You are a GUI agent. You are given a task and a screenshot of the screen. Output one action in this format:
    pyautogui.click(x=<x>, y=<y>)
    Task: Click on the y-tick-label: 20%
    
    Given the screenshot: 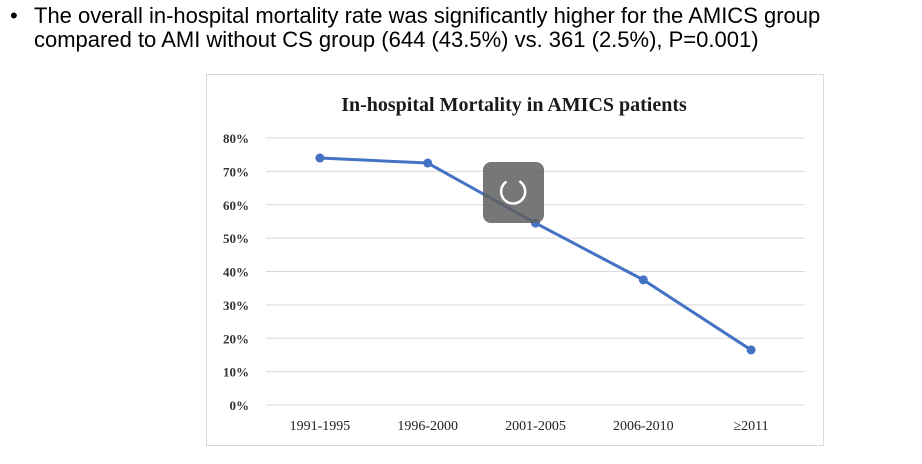 What is the action you would take?
    pyautogui.click(x=236, y=338)
    